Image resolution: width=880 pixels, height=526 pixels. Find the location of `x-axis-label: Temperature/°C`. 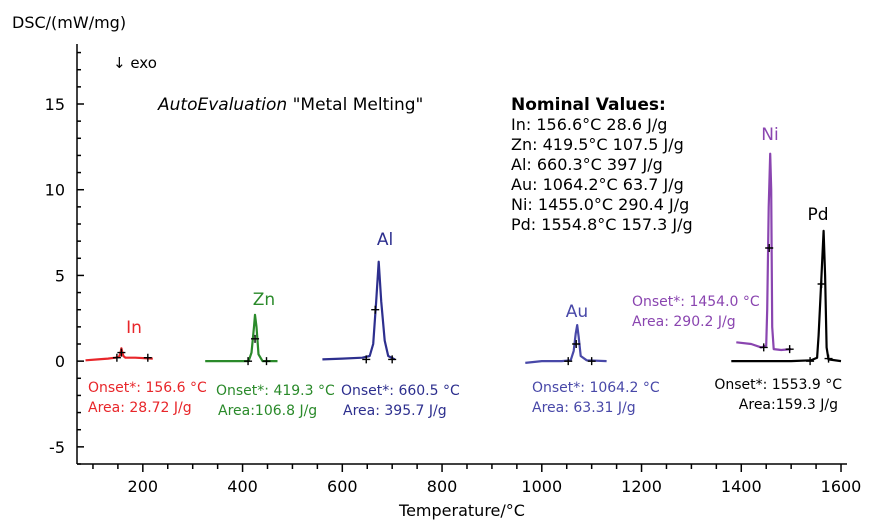

x-axis-label: Temperature/°C is located at coordinates (461, 510).